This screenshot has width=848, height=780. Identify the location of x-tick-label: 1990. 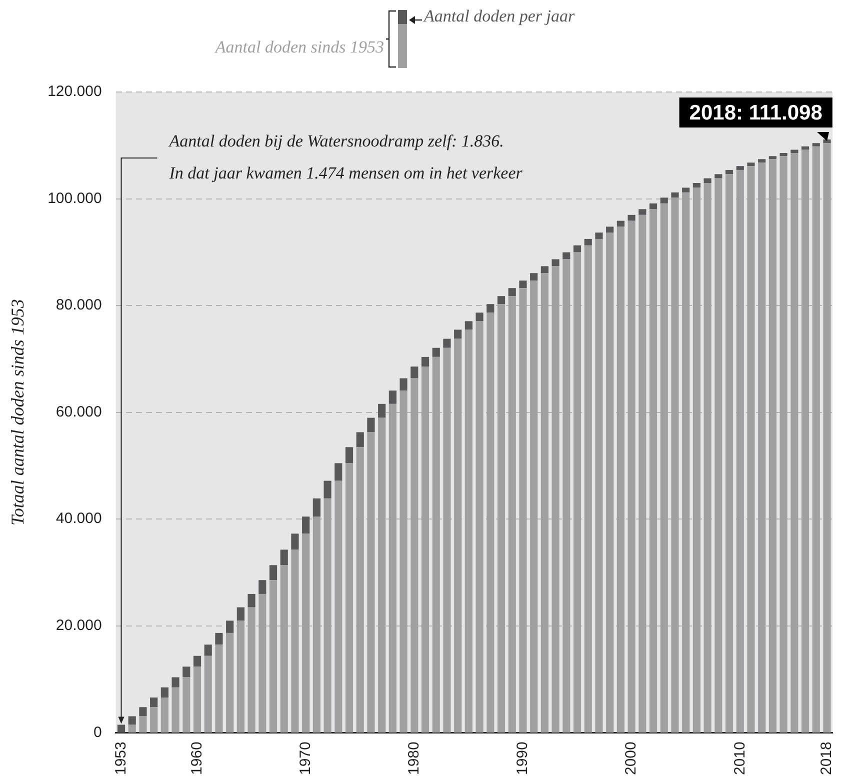
(523, 759).